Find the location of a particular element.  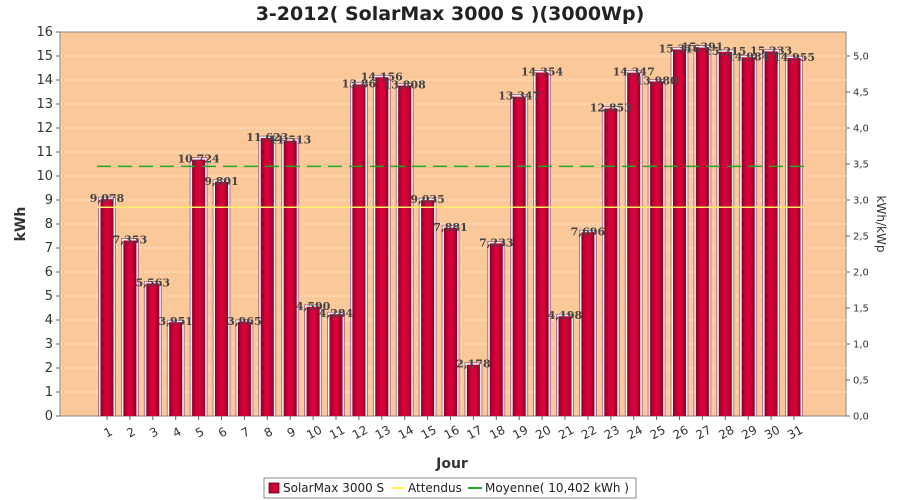

data-label: 11,513 is located at coordinates (290, 140).